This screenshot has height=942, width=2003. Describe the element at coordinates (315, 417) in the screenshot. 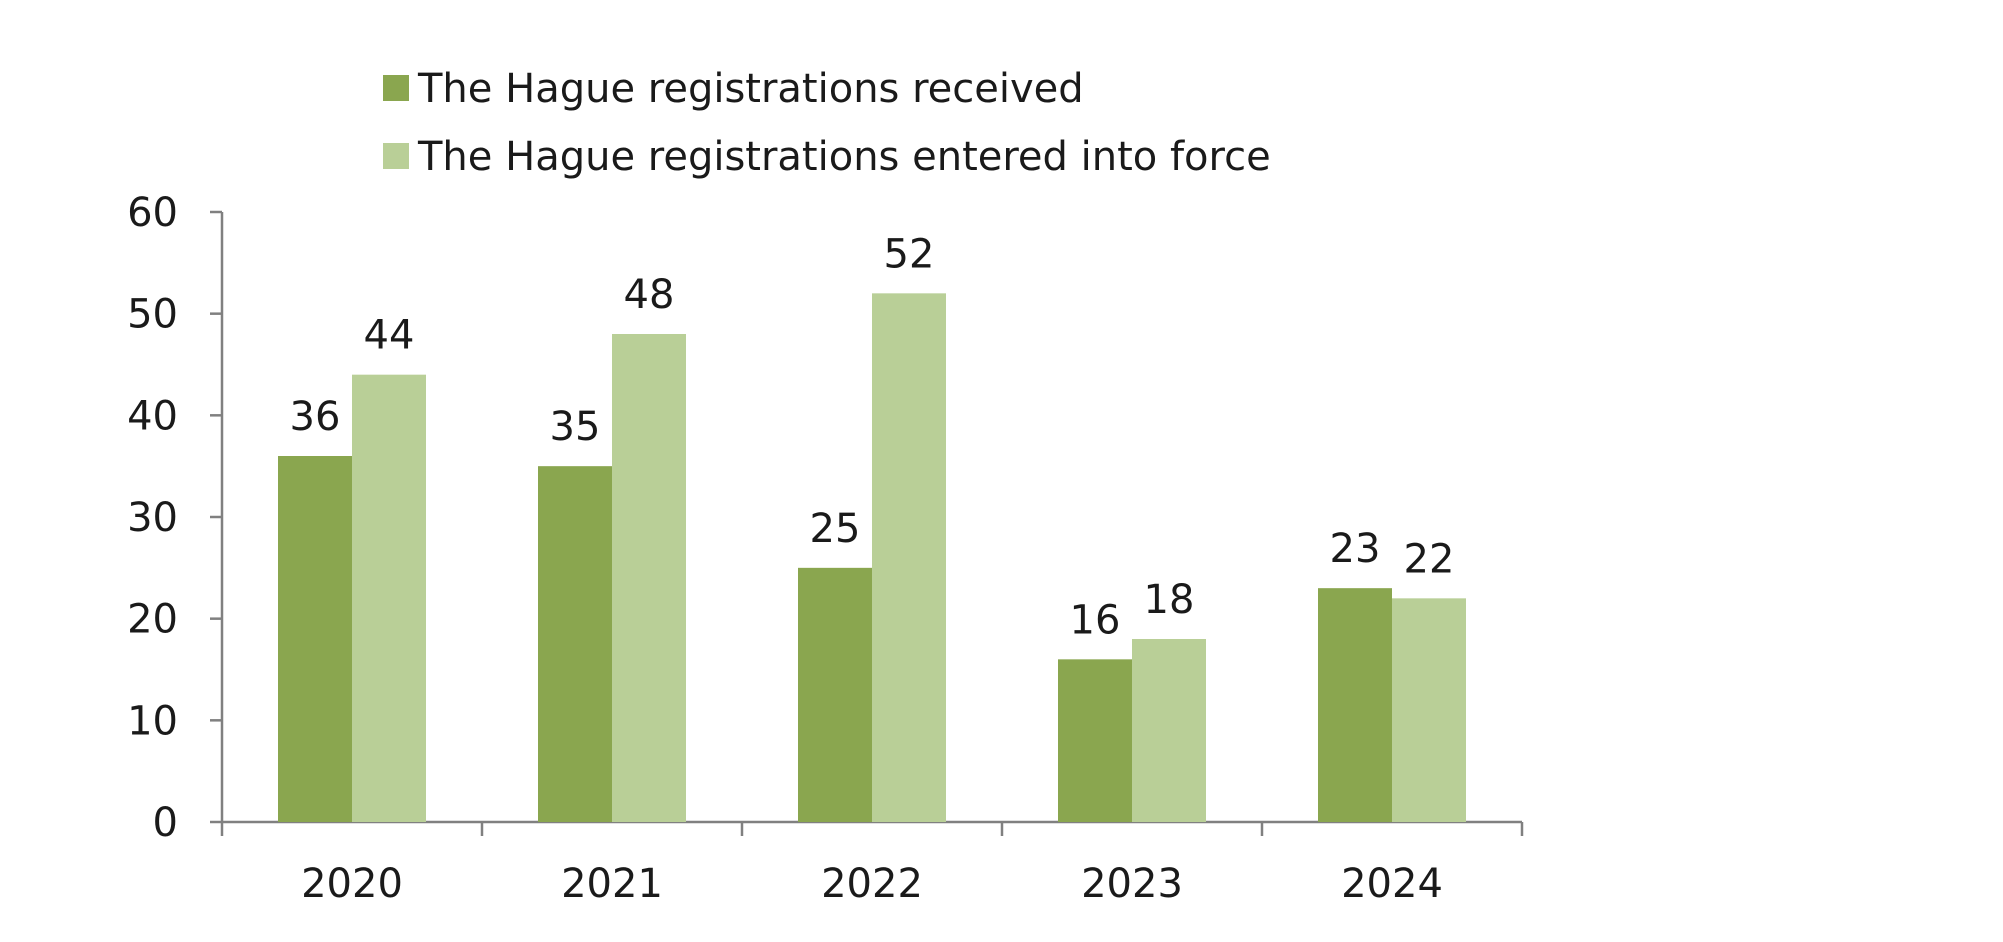

I see `data-label: 36` at that location.